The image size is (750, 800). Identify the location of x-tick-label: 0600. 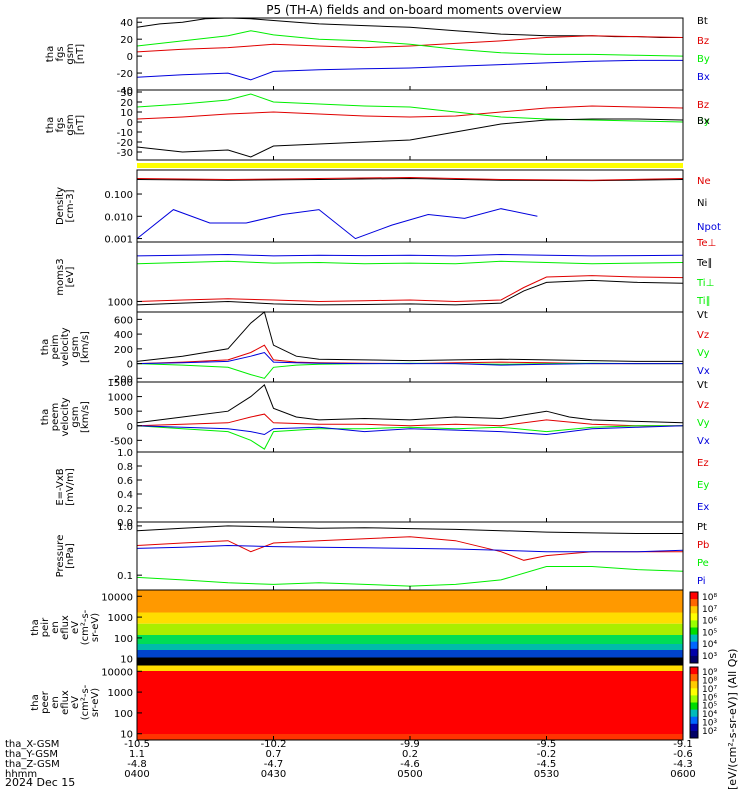
(682, 774).